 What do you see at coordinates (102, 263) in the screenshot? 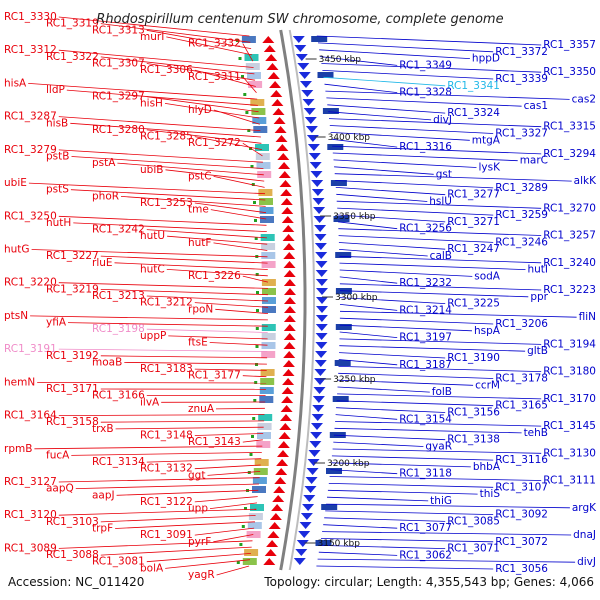
I see `gene-label-left: rluE` at bounding box center [102, 263].